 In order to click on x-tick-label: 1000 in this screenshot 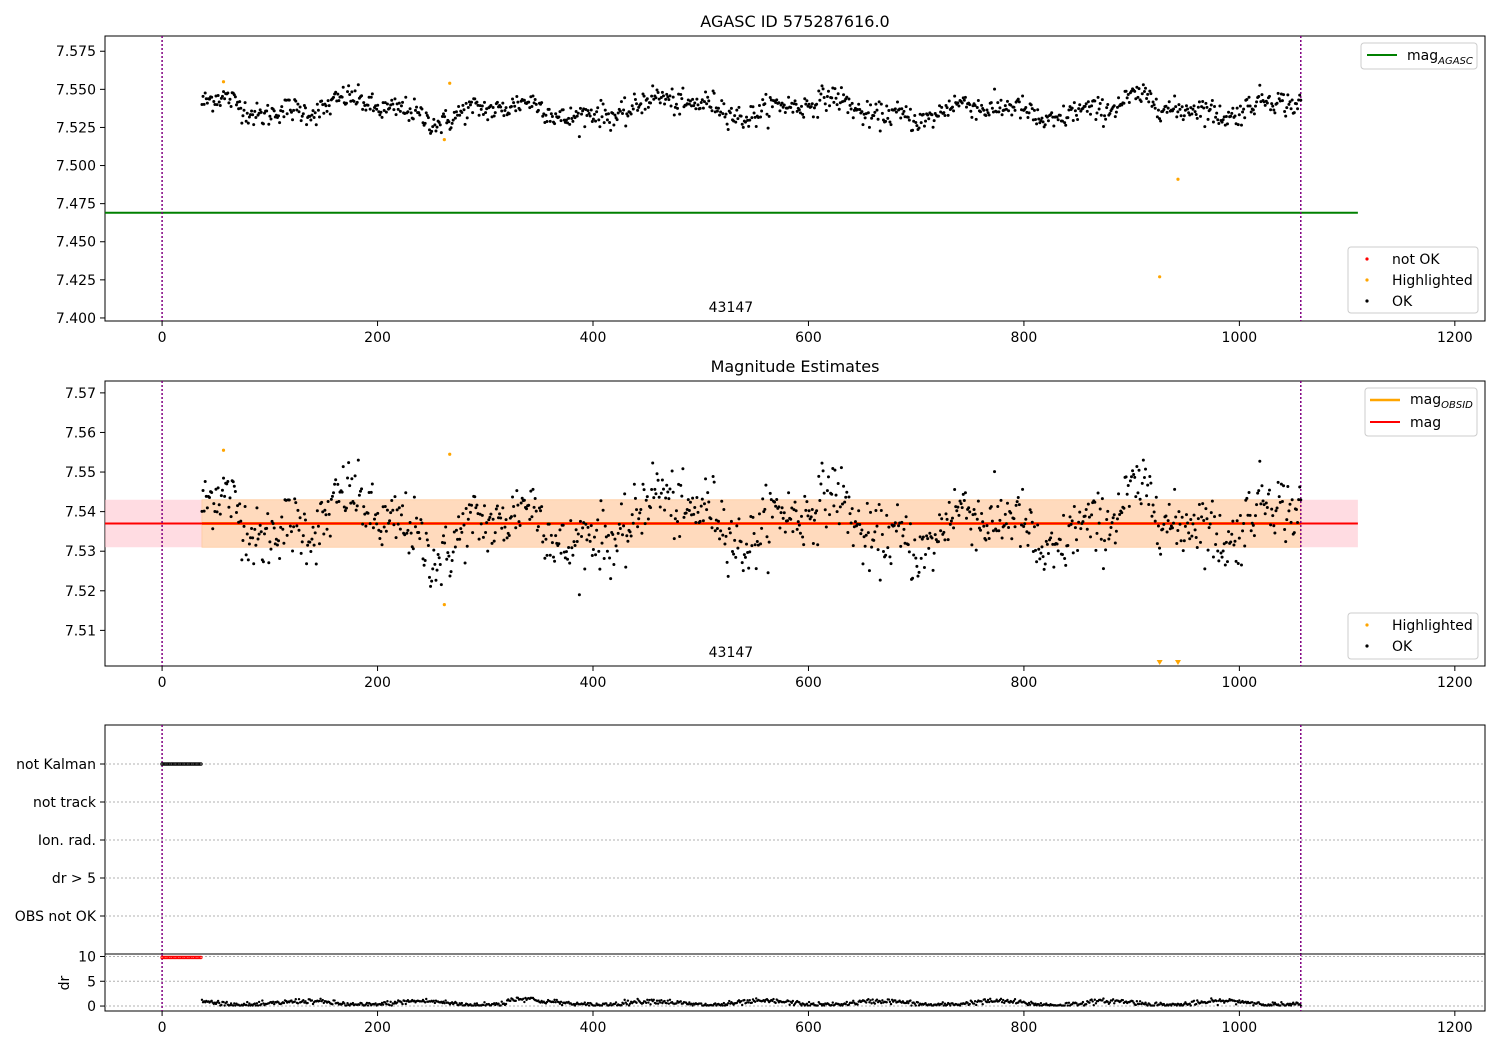, I will do `click(1240, 683)`.